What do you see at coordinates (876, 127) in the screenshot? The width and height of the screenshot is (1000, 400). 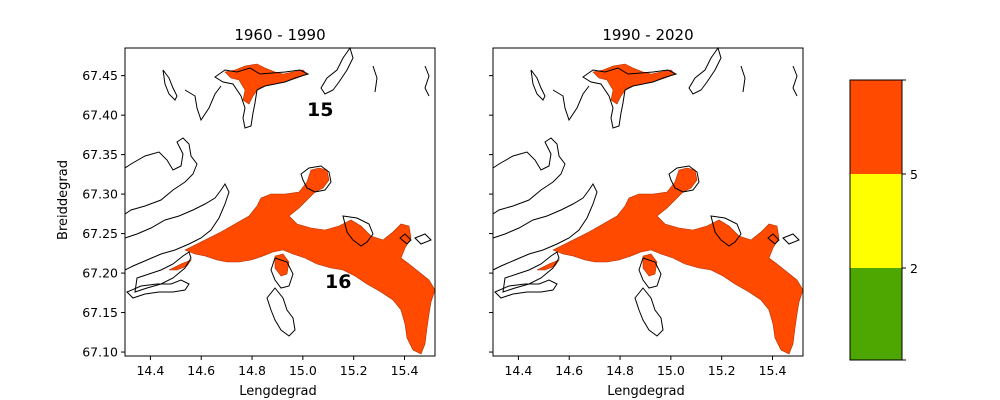 I see `colorbar-segment-high` at bounding box center [876, 127].